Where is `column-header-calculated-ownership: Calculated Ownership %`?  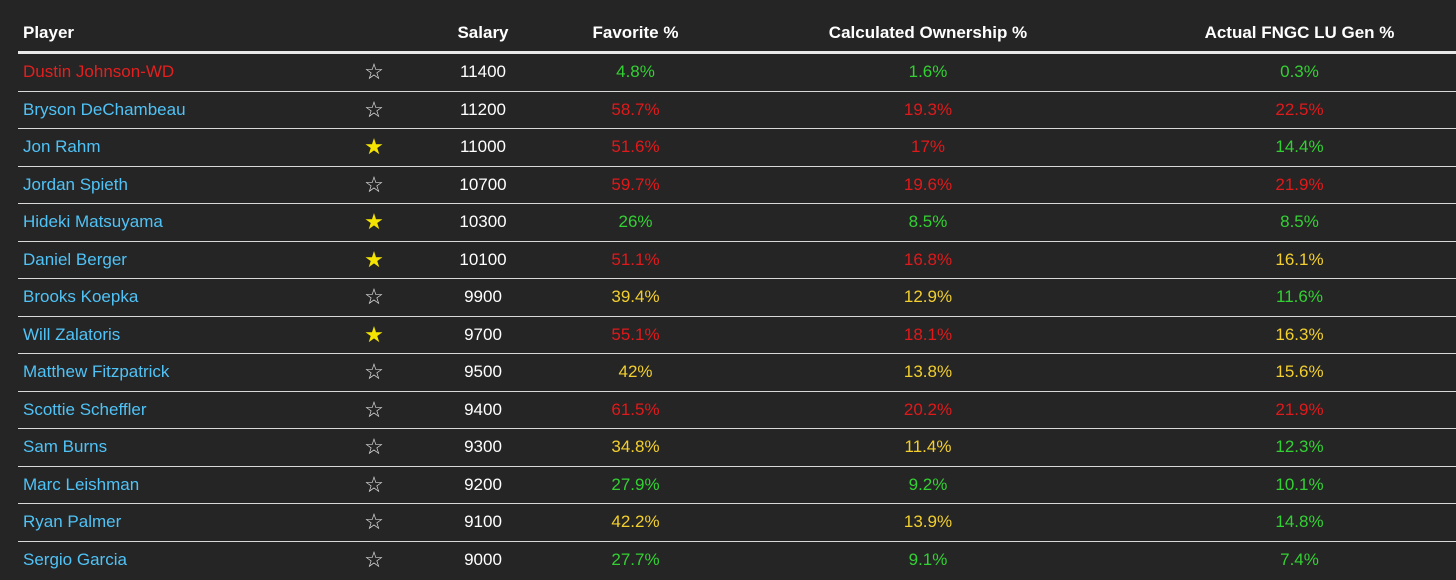 column-header-calculated-ownership: Calculated Ownership % is located at coordinates (928, 34).